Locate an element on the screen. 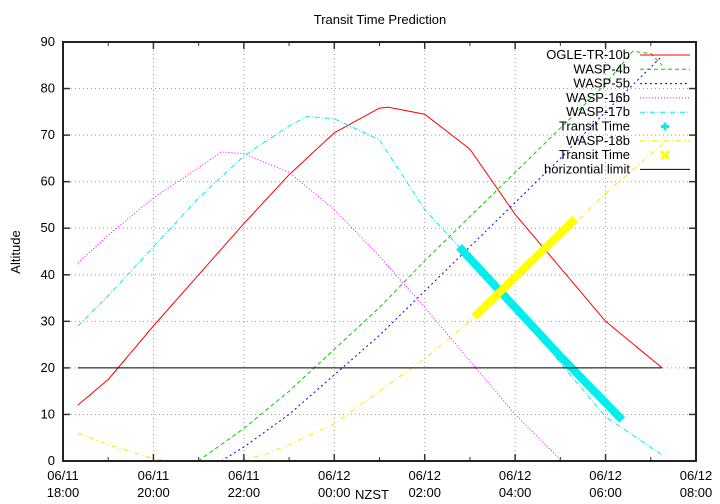 This screenshot has width=720, height=504. x-tick-time: 18:00 is located at coordinates (63, 492).